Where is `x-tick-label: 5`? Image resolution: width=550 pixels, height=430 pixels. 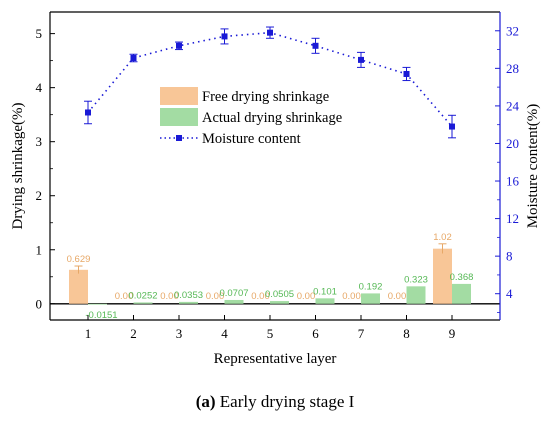 x-tick-label: 5 is located at coordinates (270, 333).